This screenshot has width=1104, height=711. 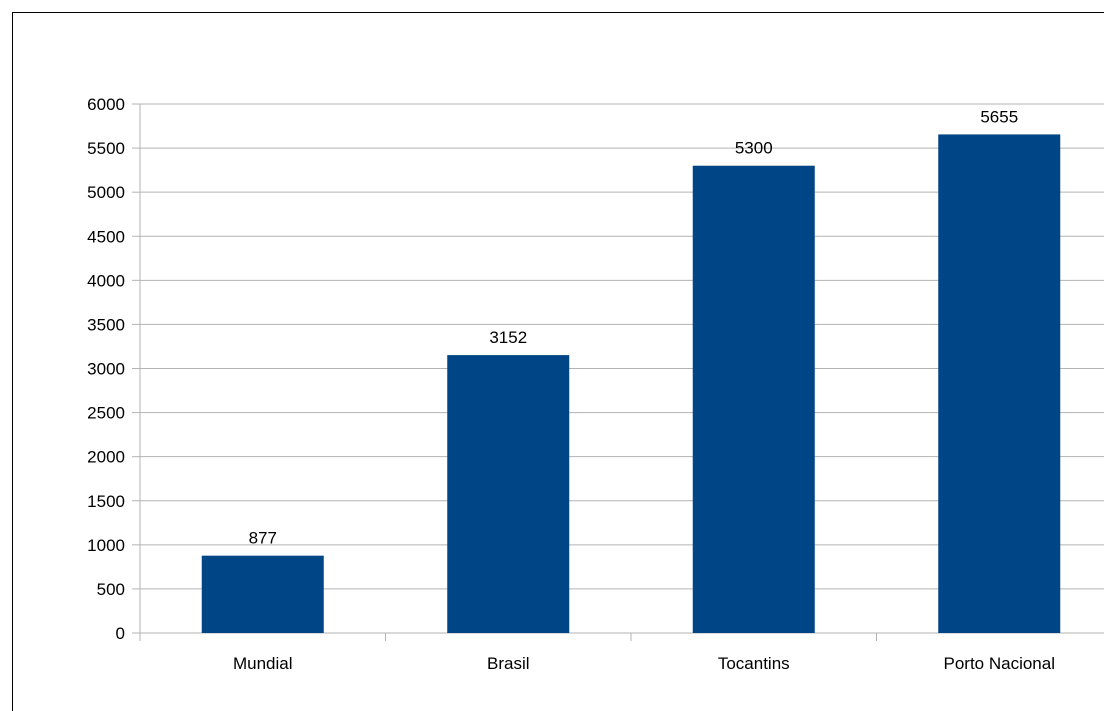 I want to click on data-label: 5655, so click(x=999, y=116).